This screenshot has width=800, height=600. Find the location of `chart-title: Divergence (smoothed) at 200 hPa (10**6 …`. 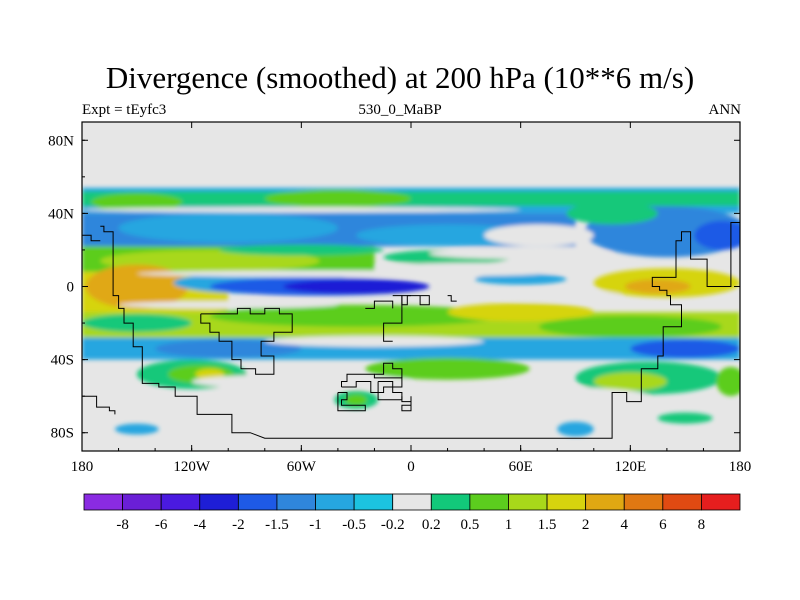

chart-title: Divergence (smoothed) at 200 hPa (10**6 … is located at coordinates (400, 77).